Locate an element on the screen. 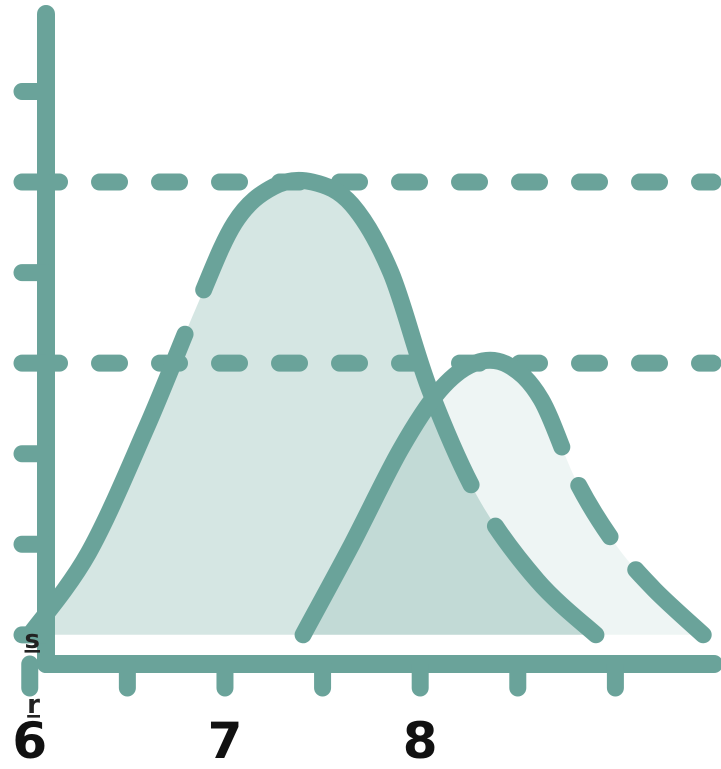 This screenshot has height=769, width=721. cut-label-bottom: r is located at coordinates (33, 705).